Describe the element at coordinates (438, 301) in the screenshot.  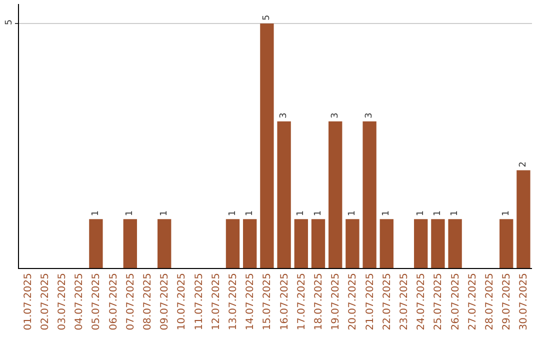
I see `x-tick-label: 25.07.2025` at that location.